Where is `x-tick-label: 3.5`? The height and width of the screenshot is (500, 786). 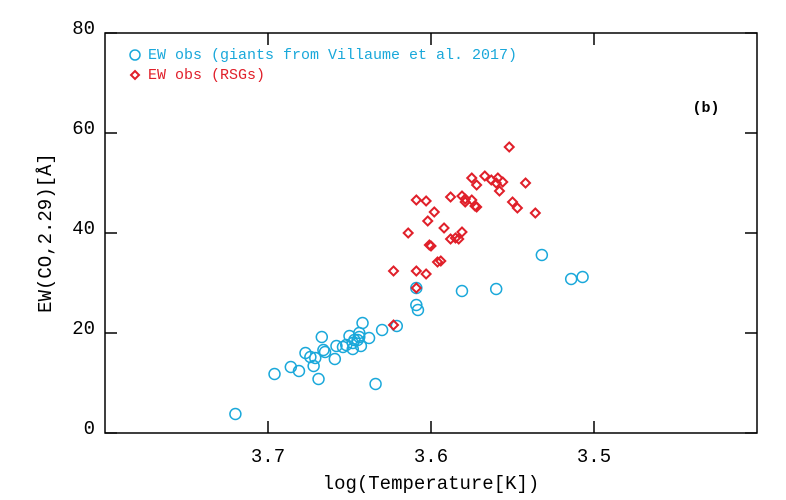 x-tick-label: 3.5 is located at coordinates (594, 457).